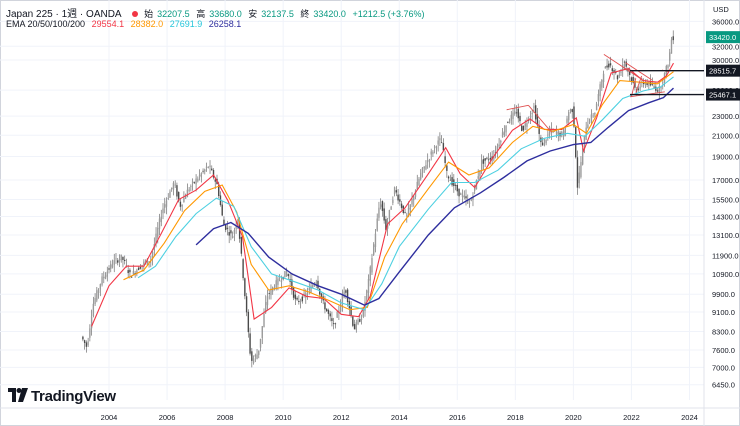 The image size is (740, 426). I want to click on symbol-title: Japan 225 · 1週 · OANDA, so click(64, 14).